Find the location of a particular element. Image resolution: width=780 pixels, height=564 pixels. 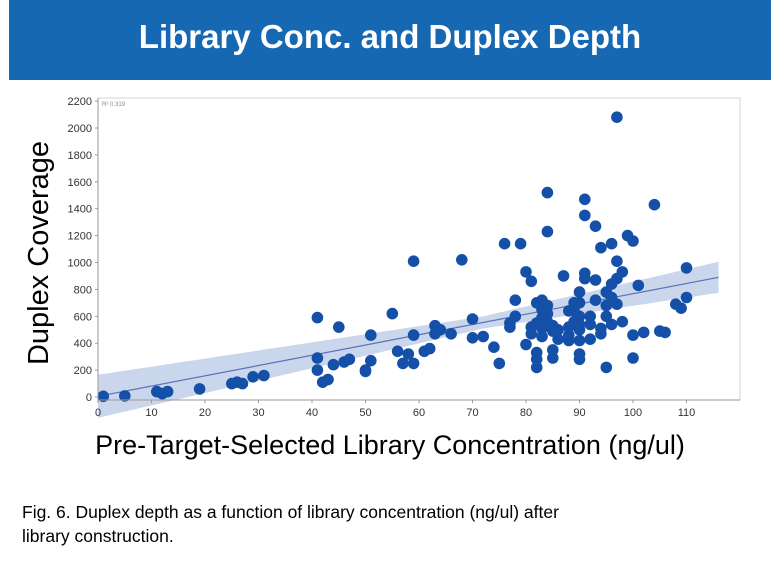

y-axis-title: Duplex Coverage is located at coordinates (39, 253).